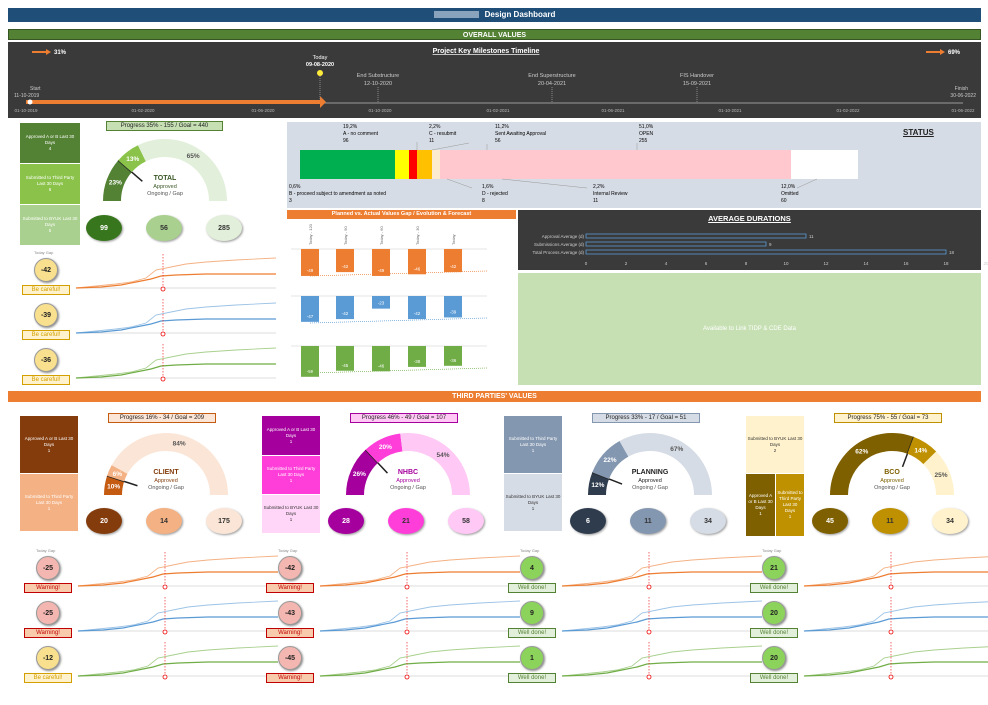 This screenshot has height=705, width=988. What do you see at coordinates (166, 488) in the screenshot?
I see `client-gauge-sub2: Ongoing / Gap` at bounding box center [166, 488].